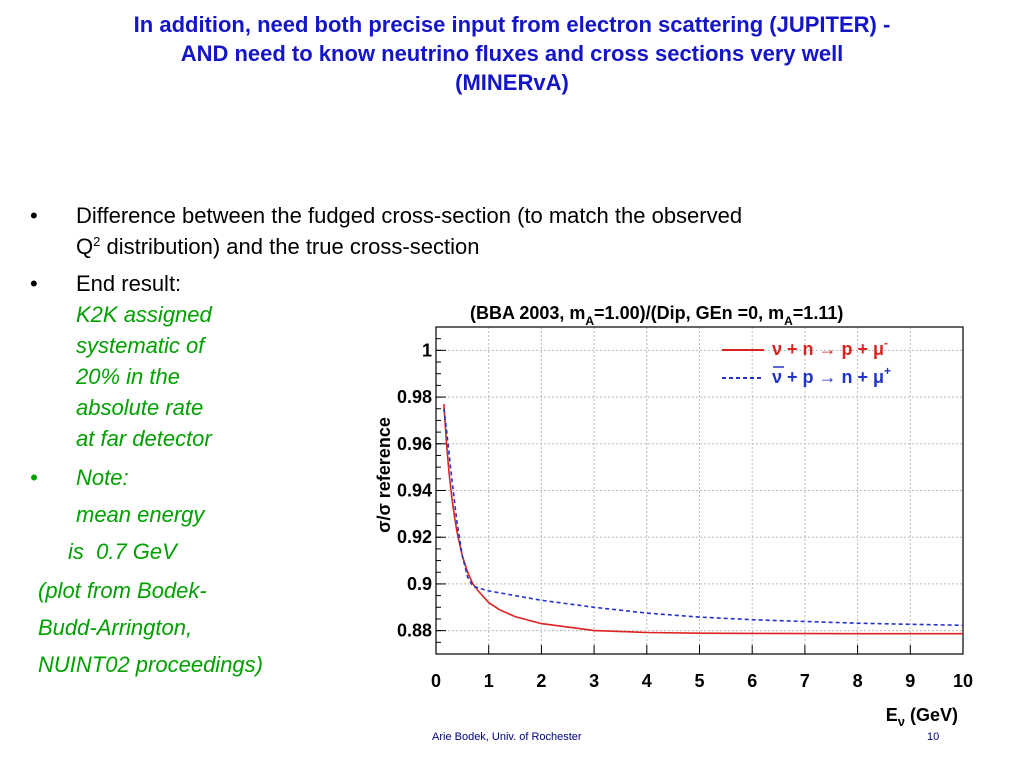 This screenshot has width=1024, height=768. I want to click on note-energy-value: is 0.7 GeV, so click(122, 551).